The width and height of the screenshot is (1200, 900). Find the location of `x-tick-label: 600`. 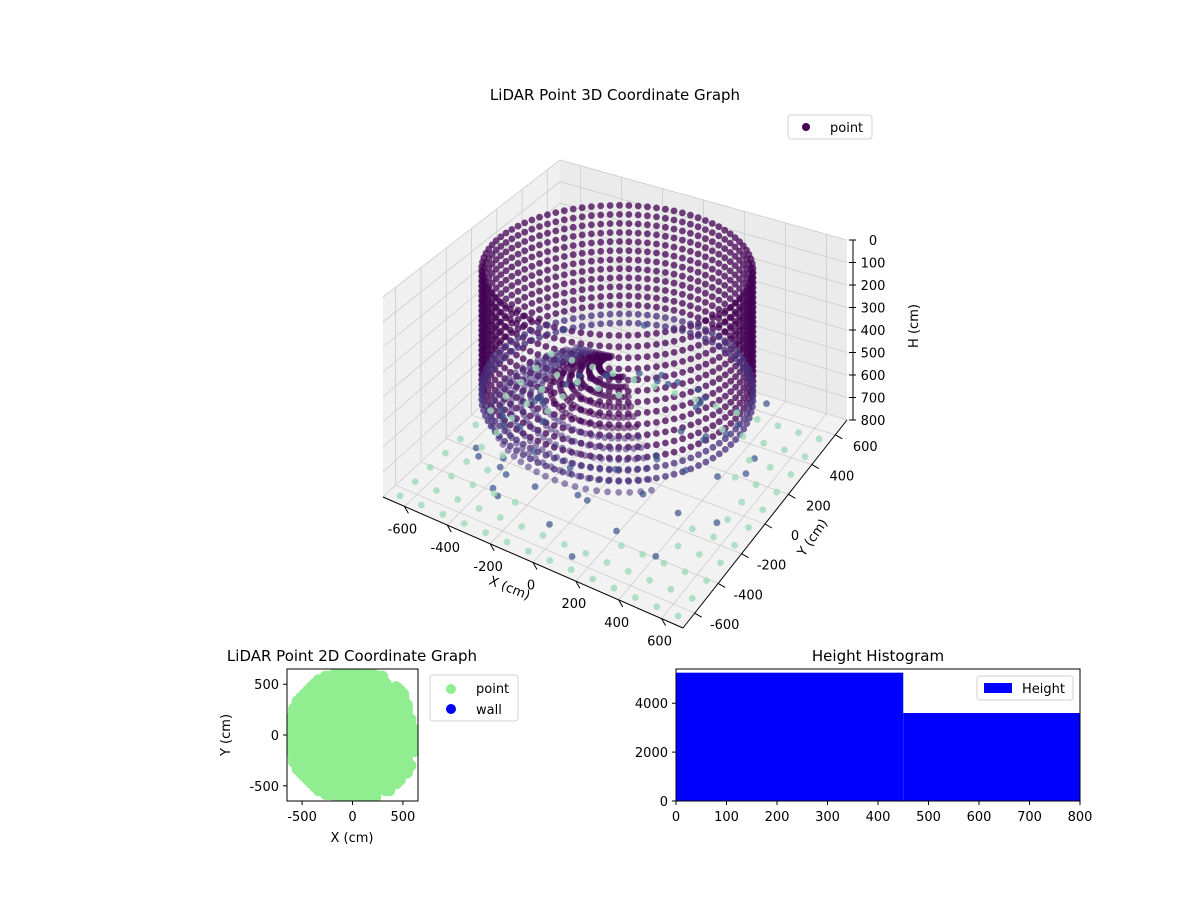

x-tick-label: 600 is located at coordinates (979, 817).